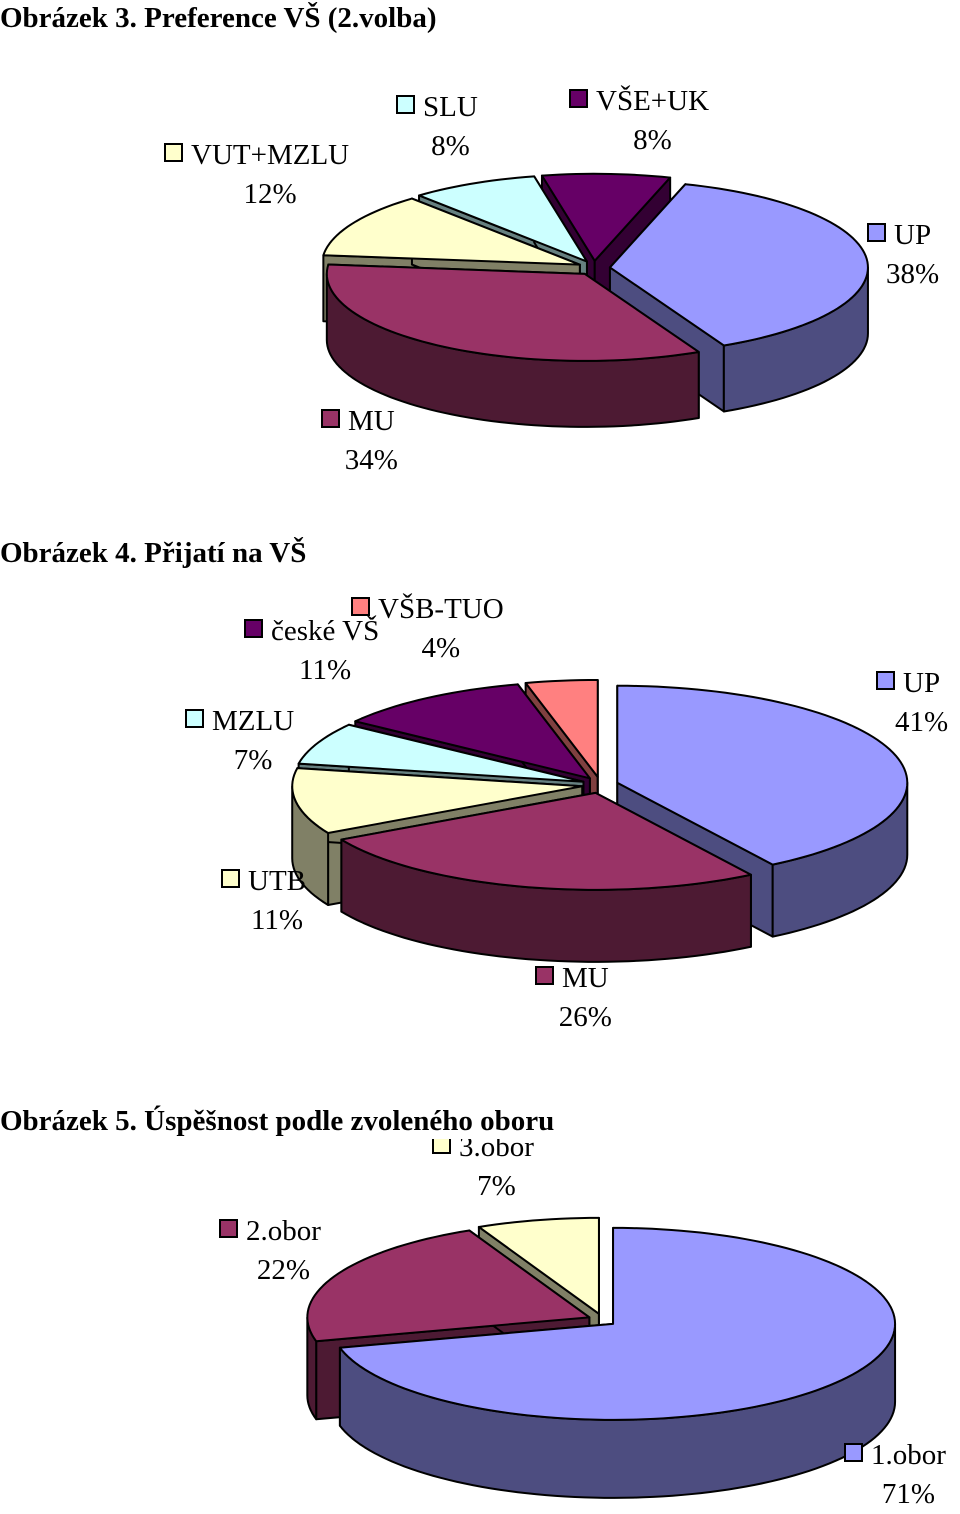 Image resolution: width=960 pixels, height=1514 pixels. Describe the element at coordinates (895, 1474) in the screenshot. I see `slice-label-0: 1.obor 71%` at that location.